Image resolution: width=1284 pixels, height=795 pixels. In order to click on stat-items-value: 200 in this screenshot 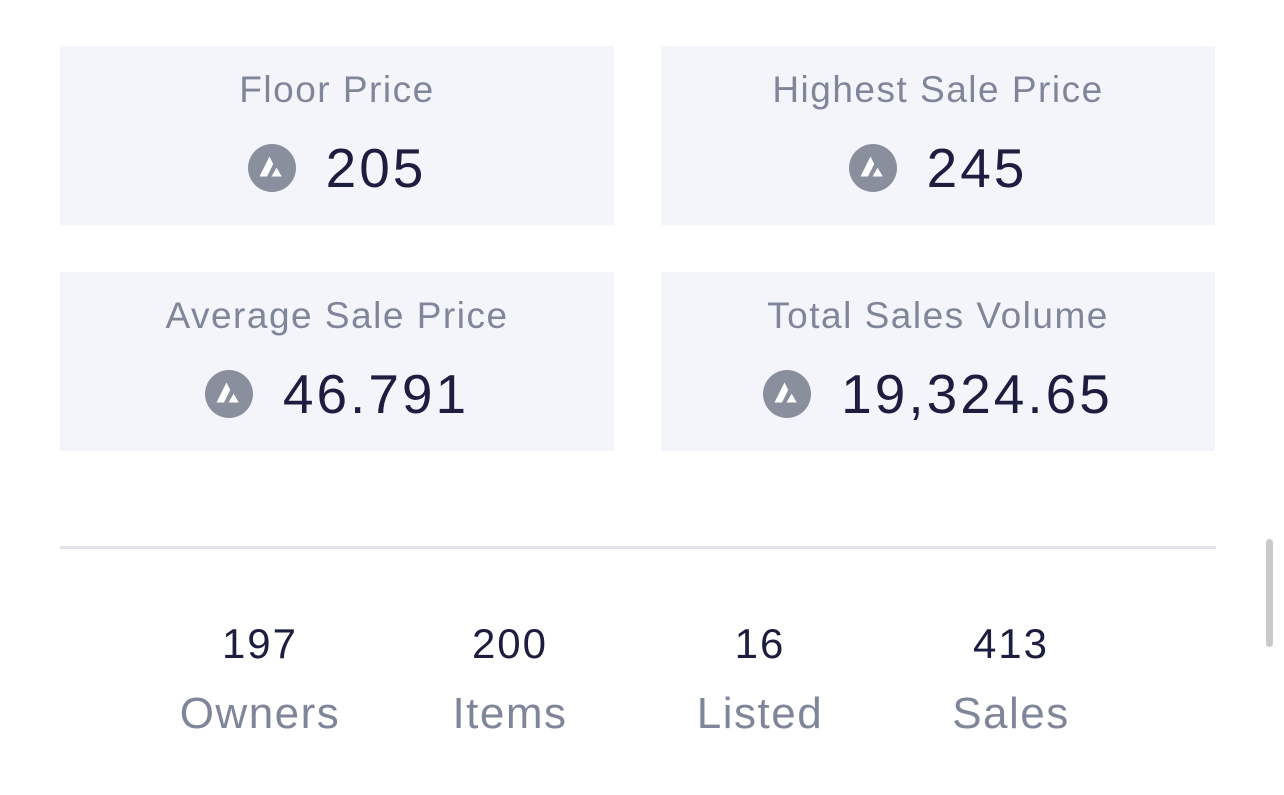, I will do `click(510, 643)`.